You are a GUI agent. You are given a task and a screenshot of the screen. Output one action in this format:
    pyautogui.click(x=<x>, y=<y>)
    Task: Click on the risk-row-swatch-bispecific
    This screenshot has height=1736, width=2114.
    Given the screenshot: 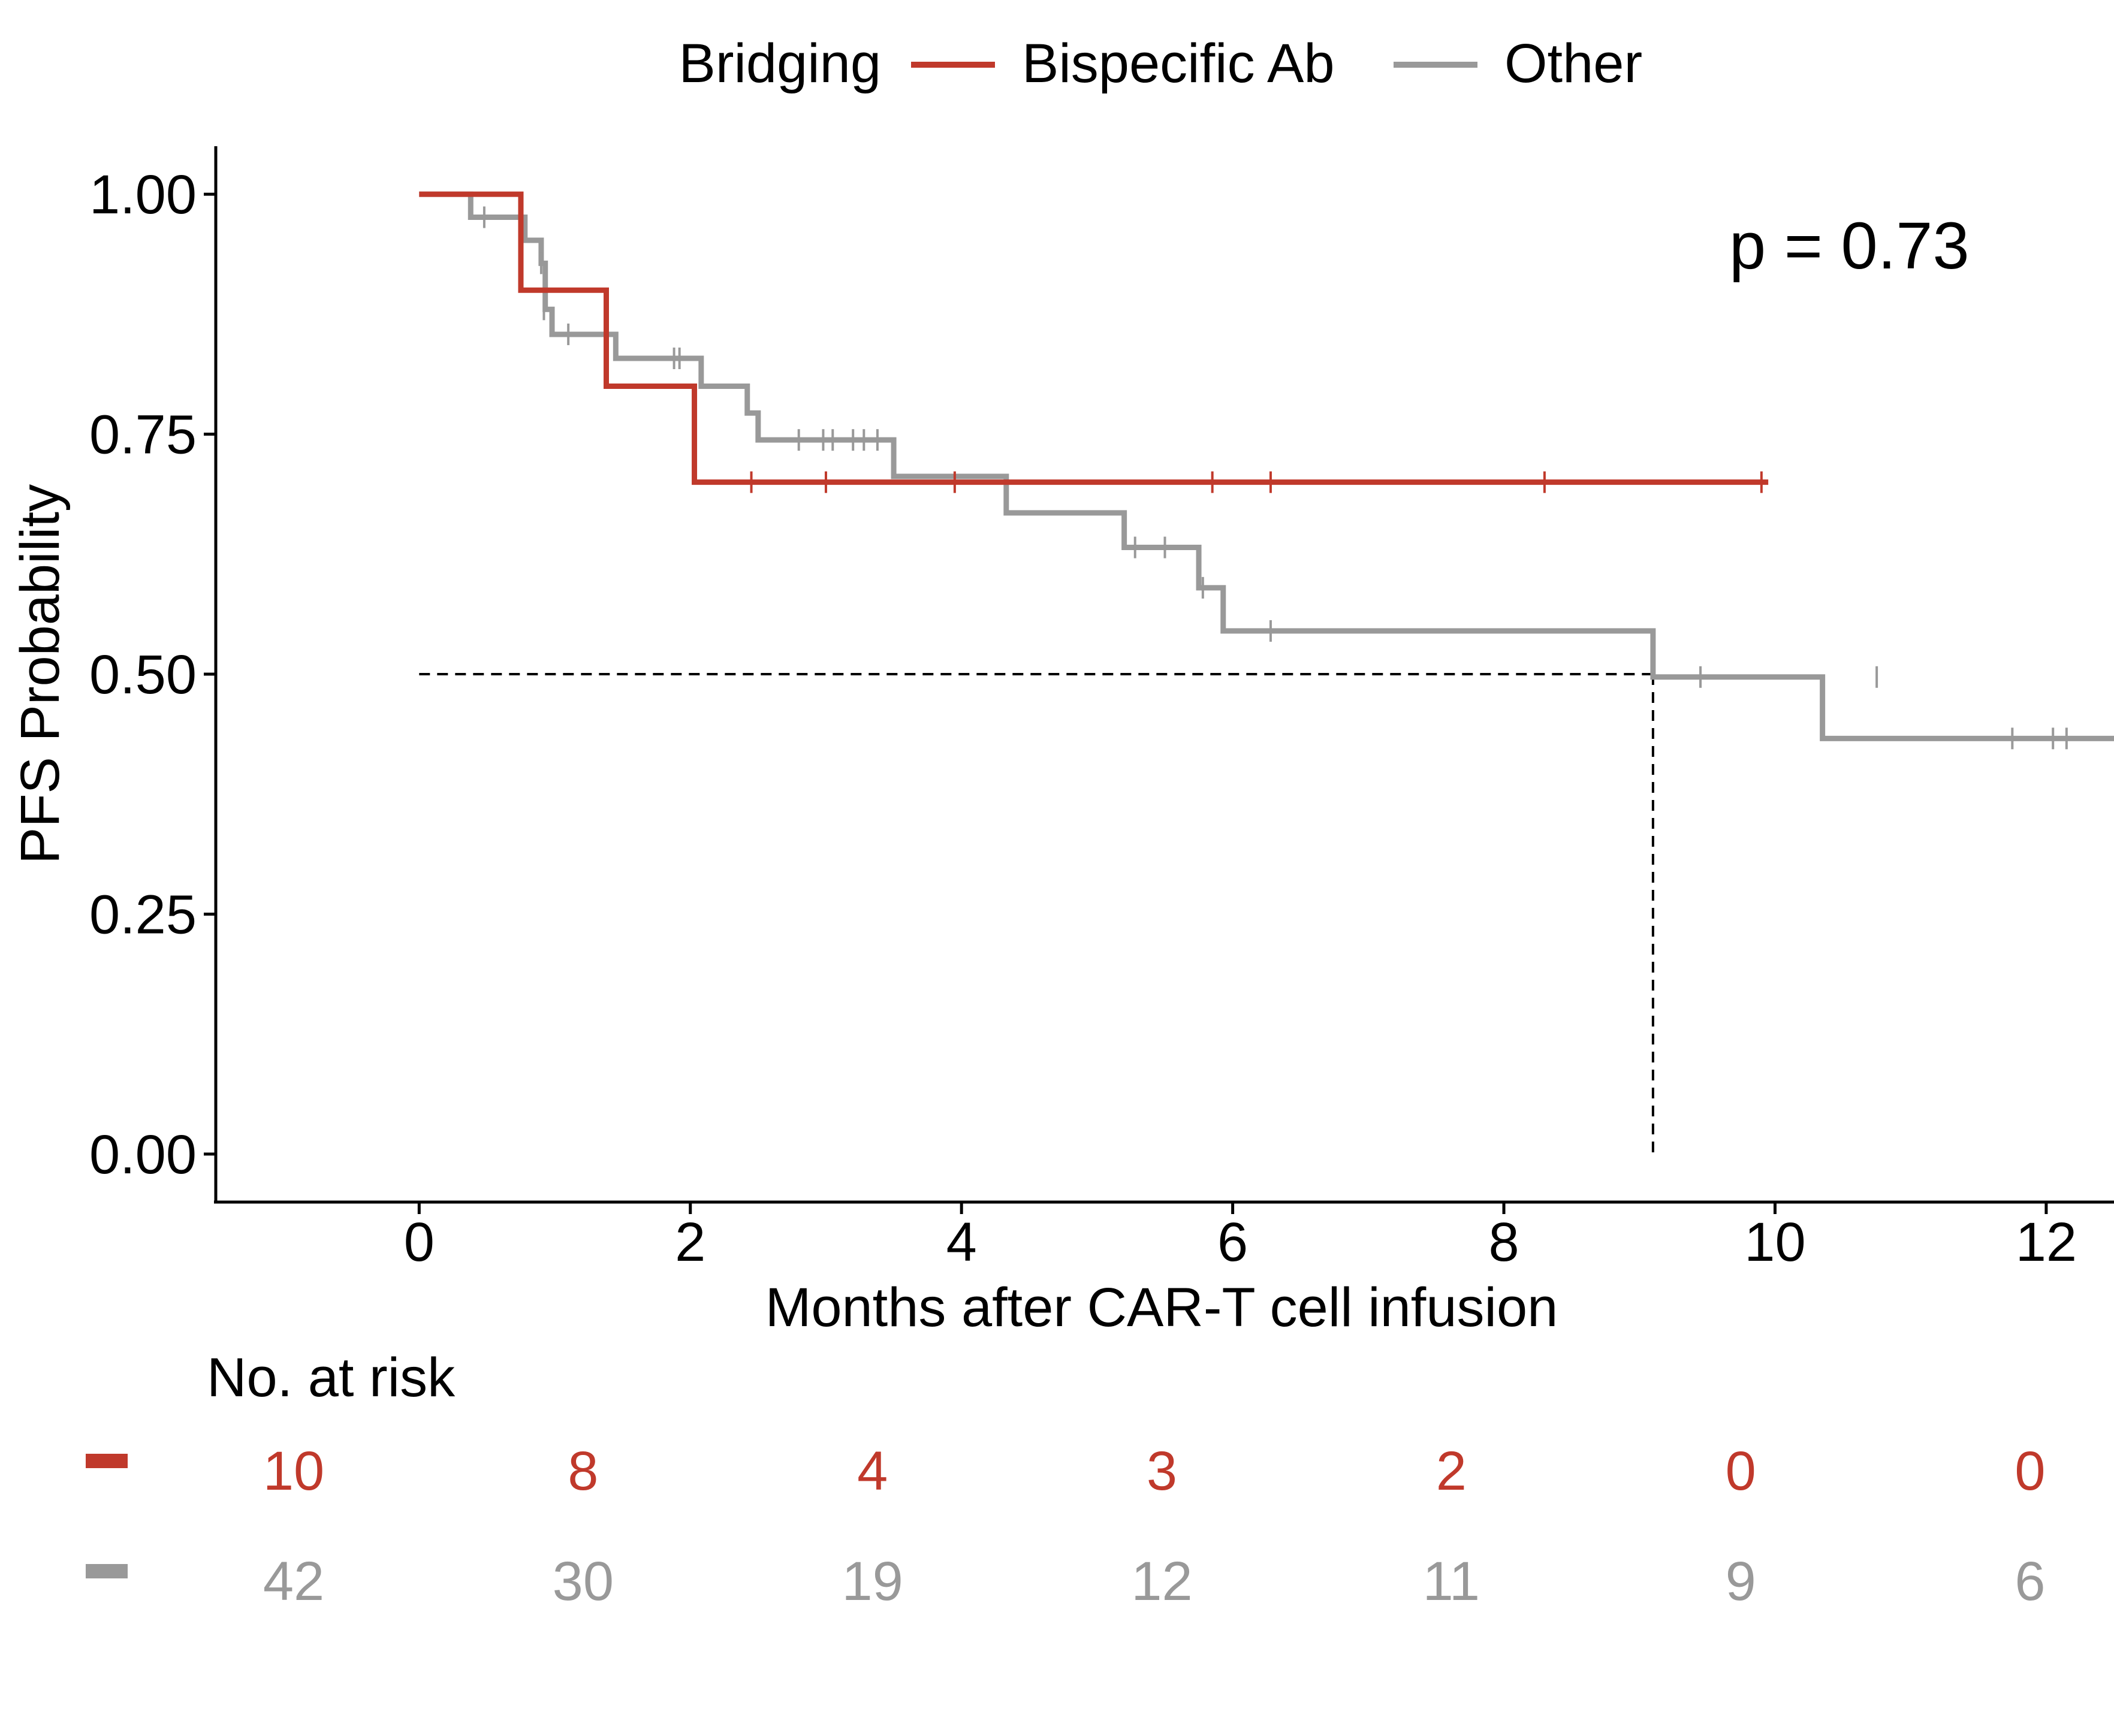 What is the action you would take?
    pyautogui.click(x=107, y=1461)
    